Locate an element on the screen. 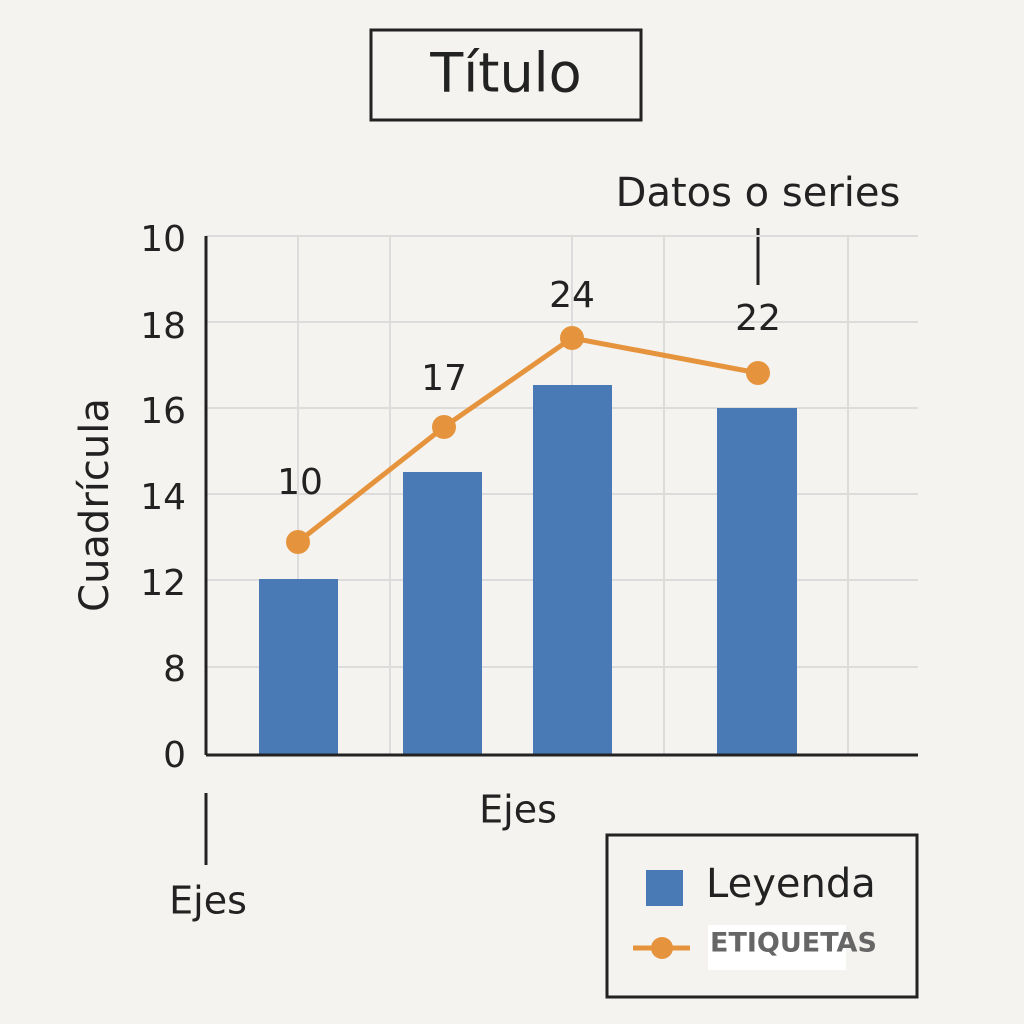 Image resolution: width=1024 pixels, height=1024 pixels. axis-annotation: Ejes is located at coordinates (208, 901).